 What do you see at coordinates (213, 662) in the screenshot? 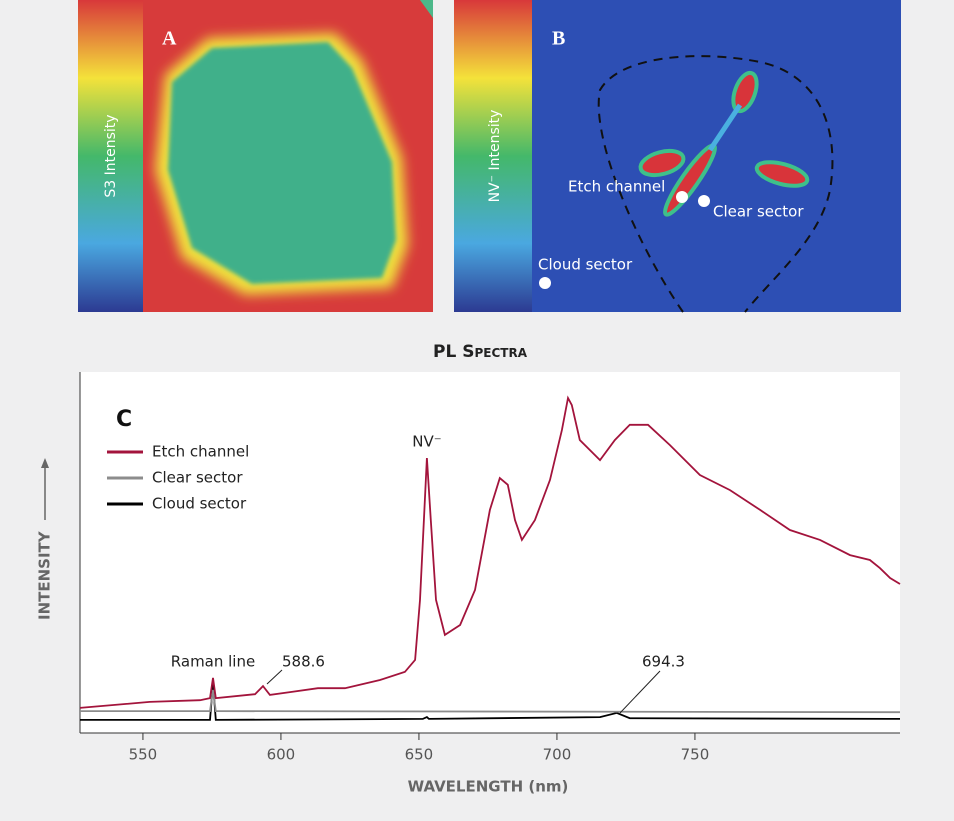
I see `annotation: Raman line` at bounding box center [213, 662].